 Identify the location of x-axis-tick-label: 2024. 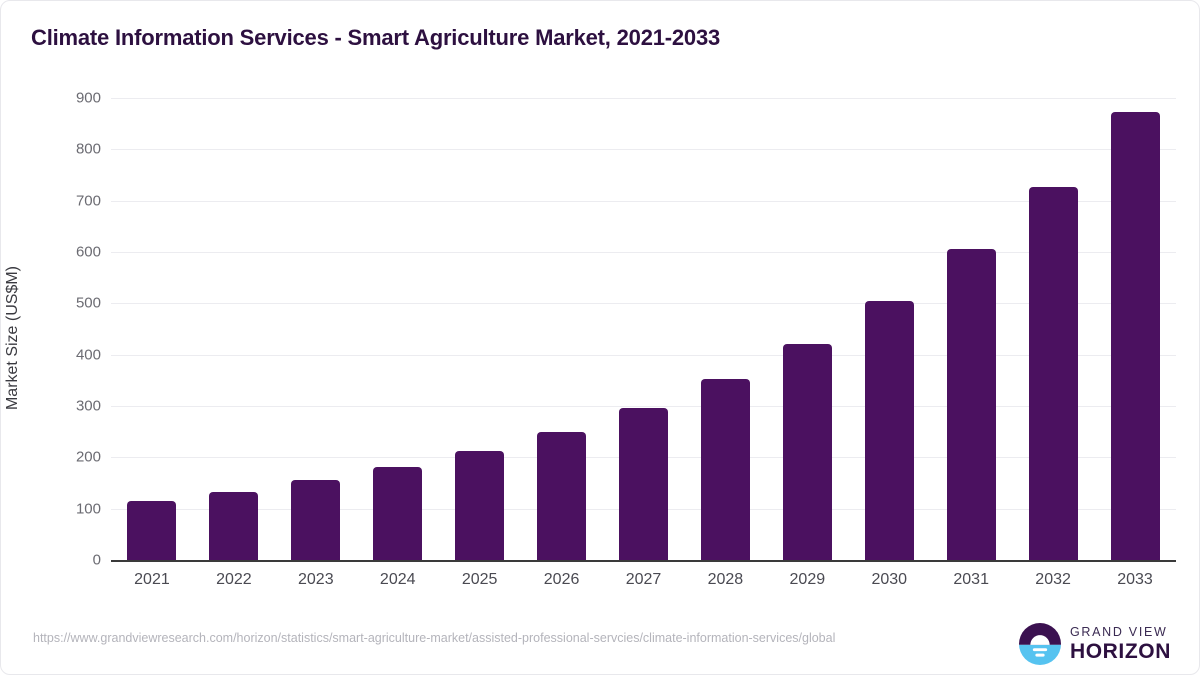
(397, 579).